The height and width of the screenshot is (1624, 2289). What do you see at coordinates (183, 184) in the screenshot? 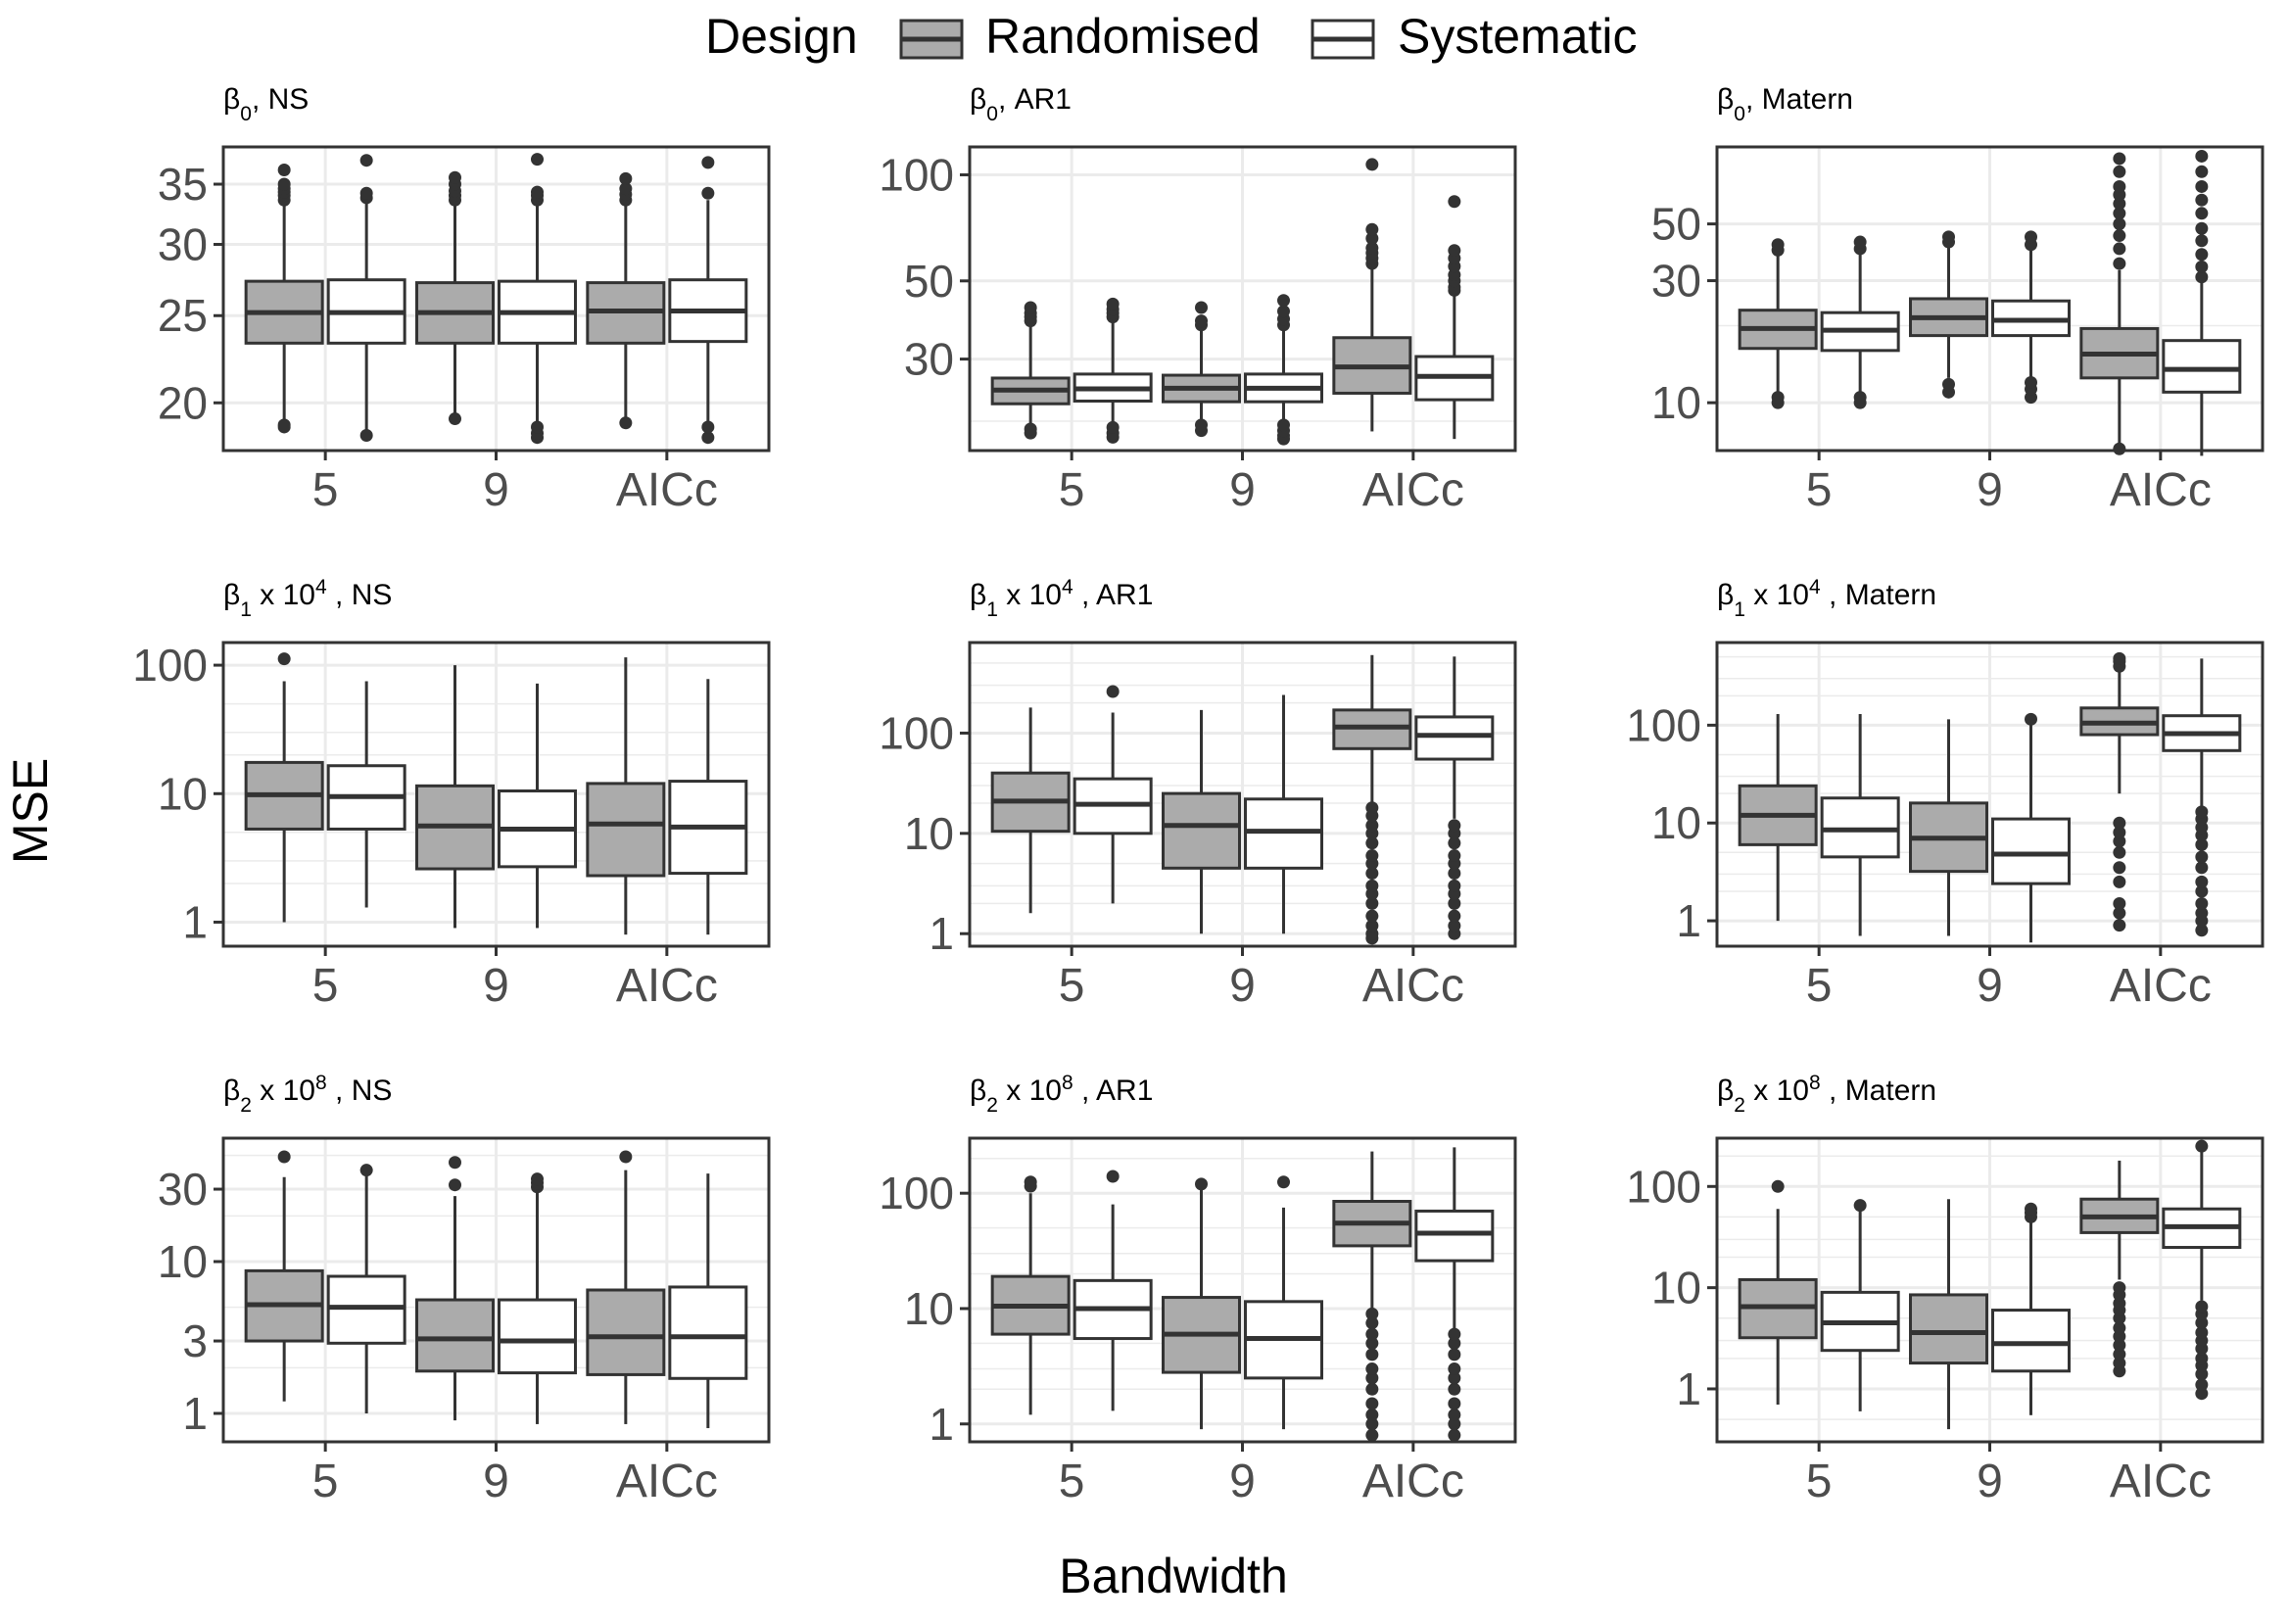
I see `y-tick-label: 35` at bounding box center [183, 184].